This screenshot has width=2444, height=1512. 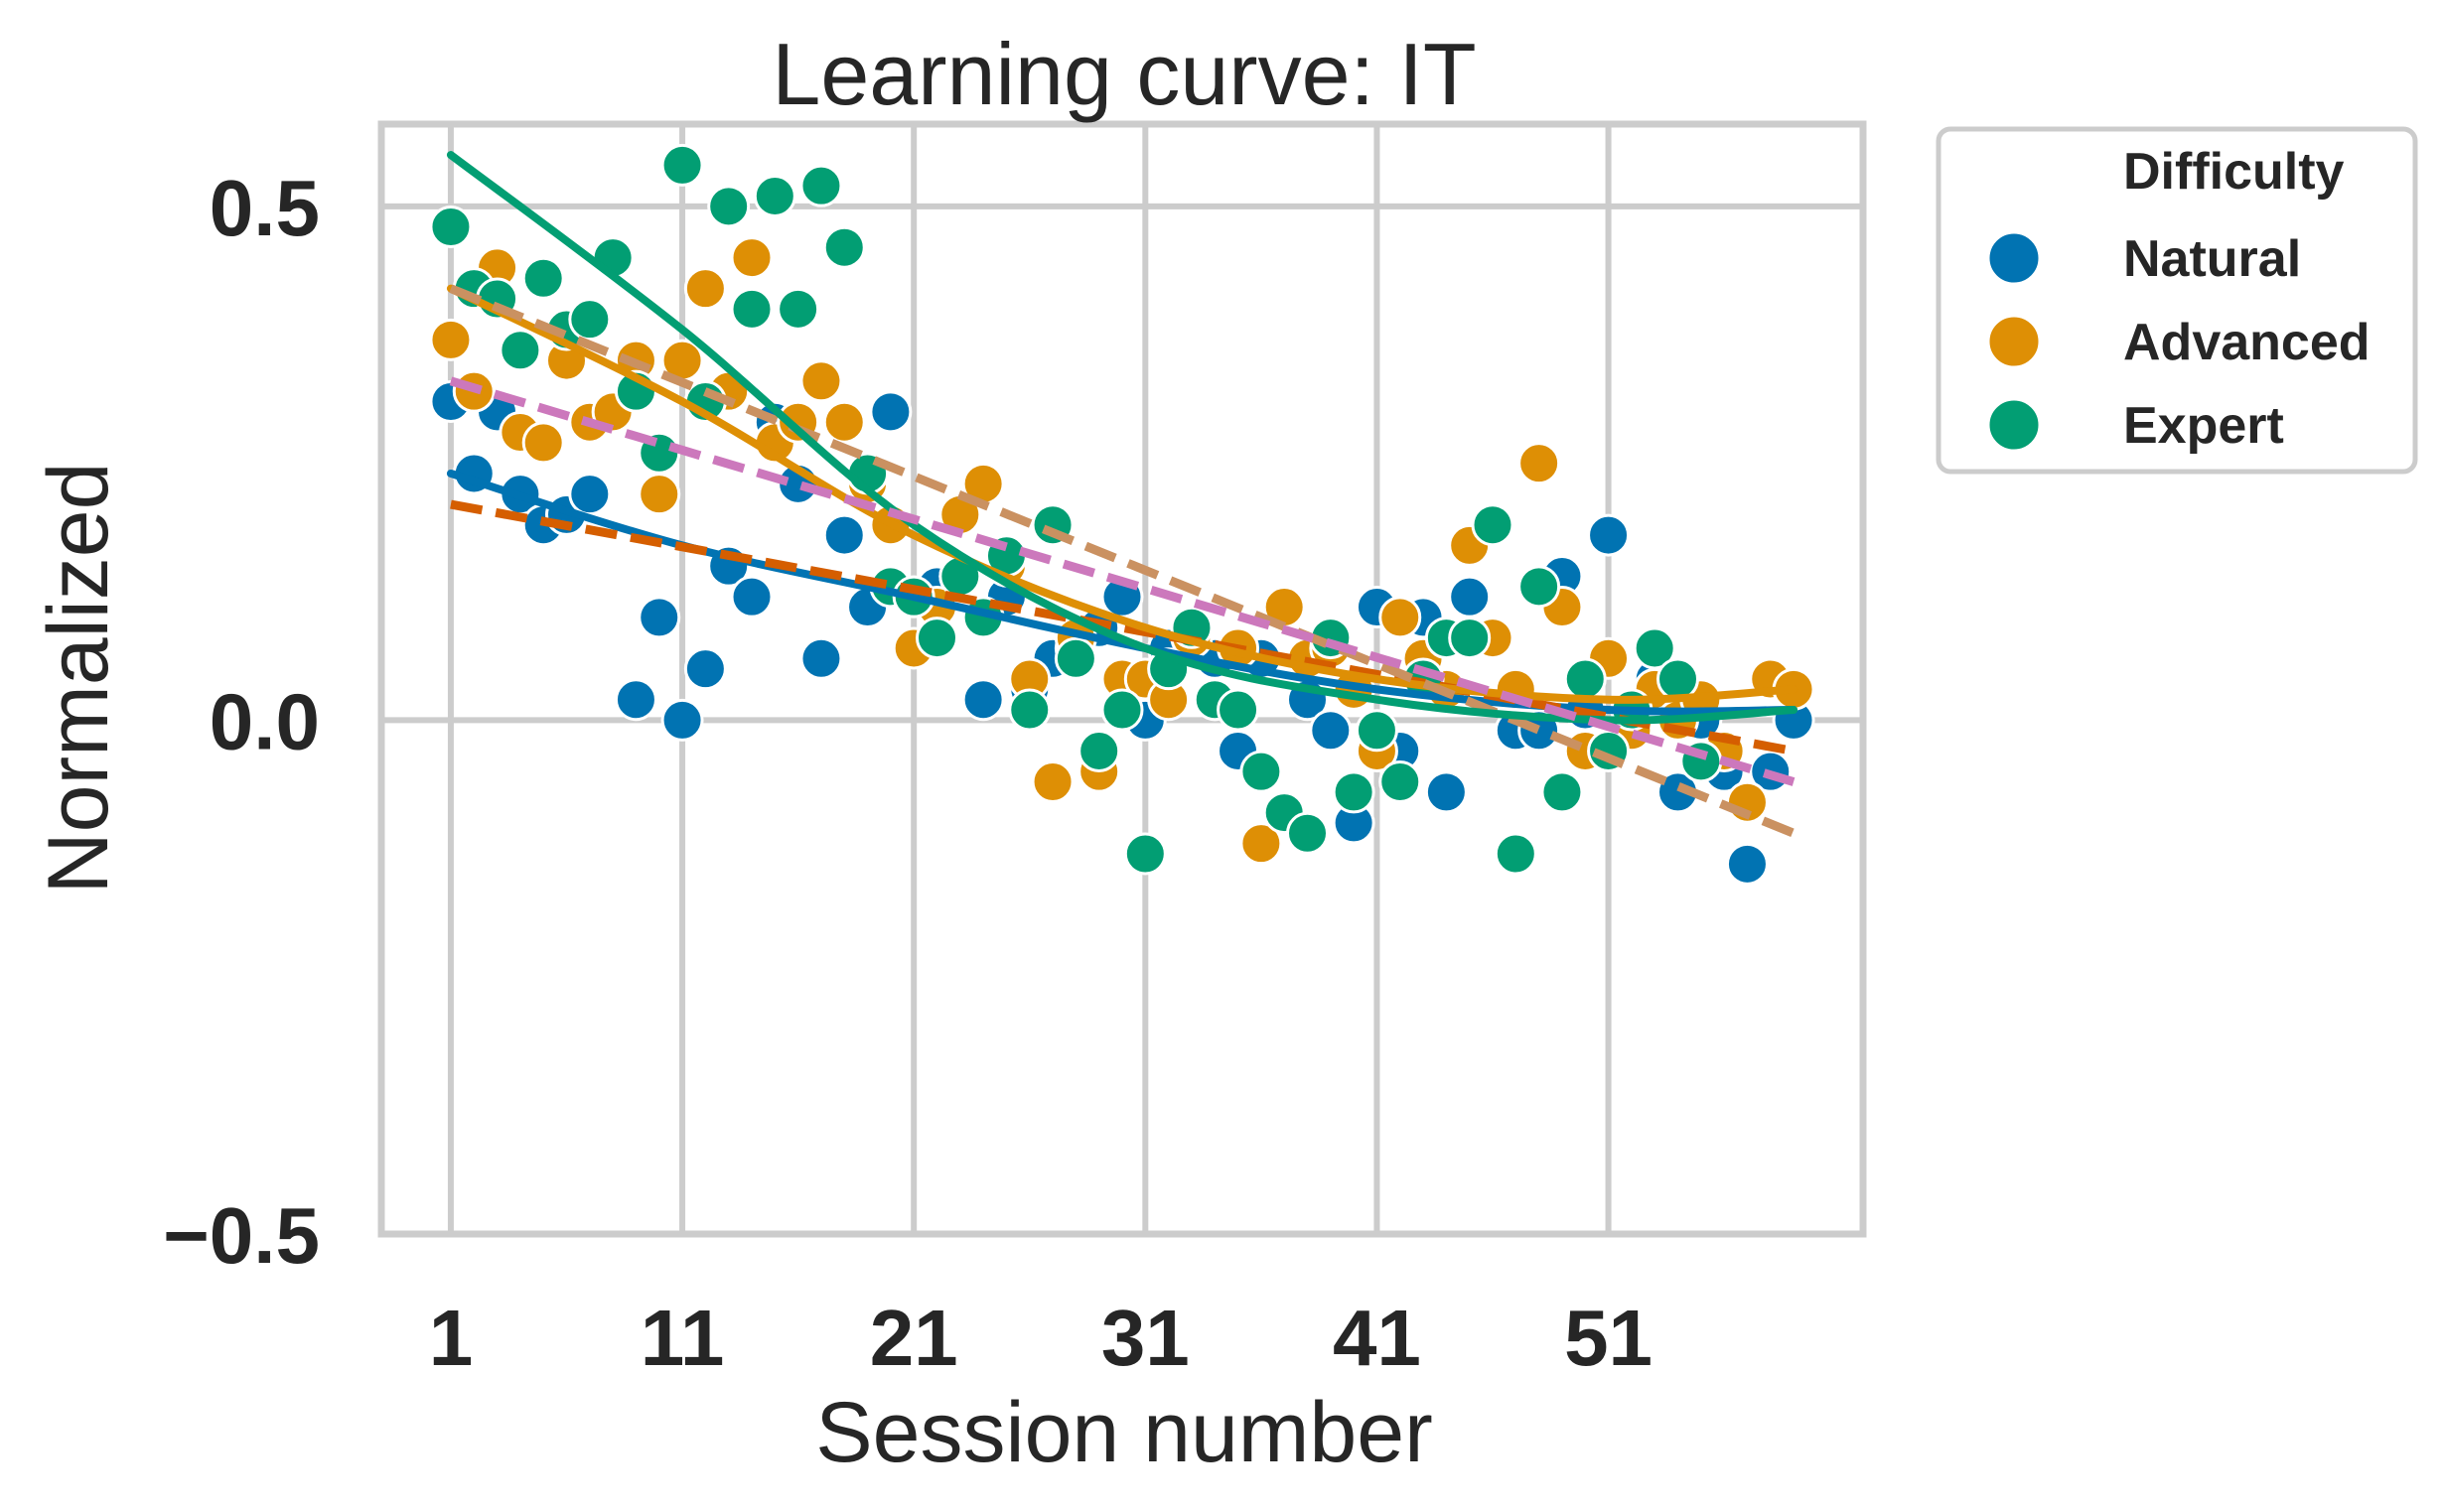 I want to click on legend-marker-natural, so click(x=2014, y=258).